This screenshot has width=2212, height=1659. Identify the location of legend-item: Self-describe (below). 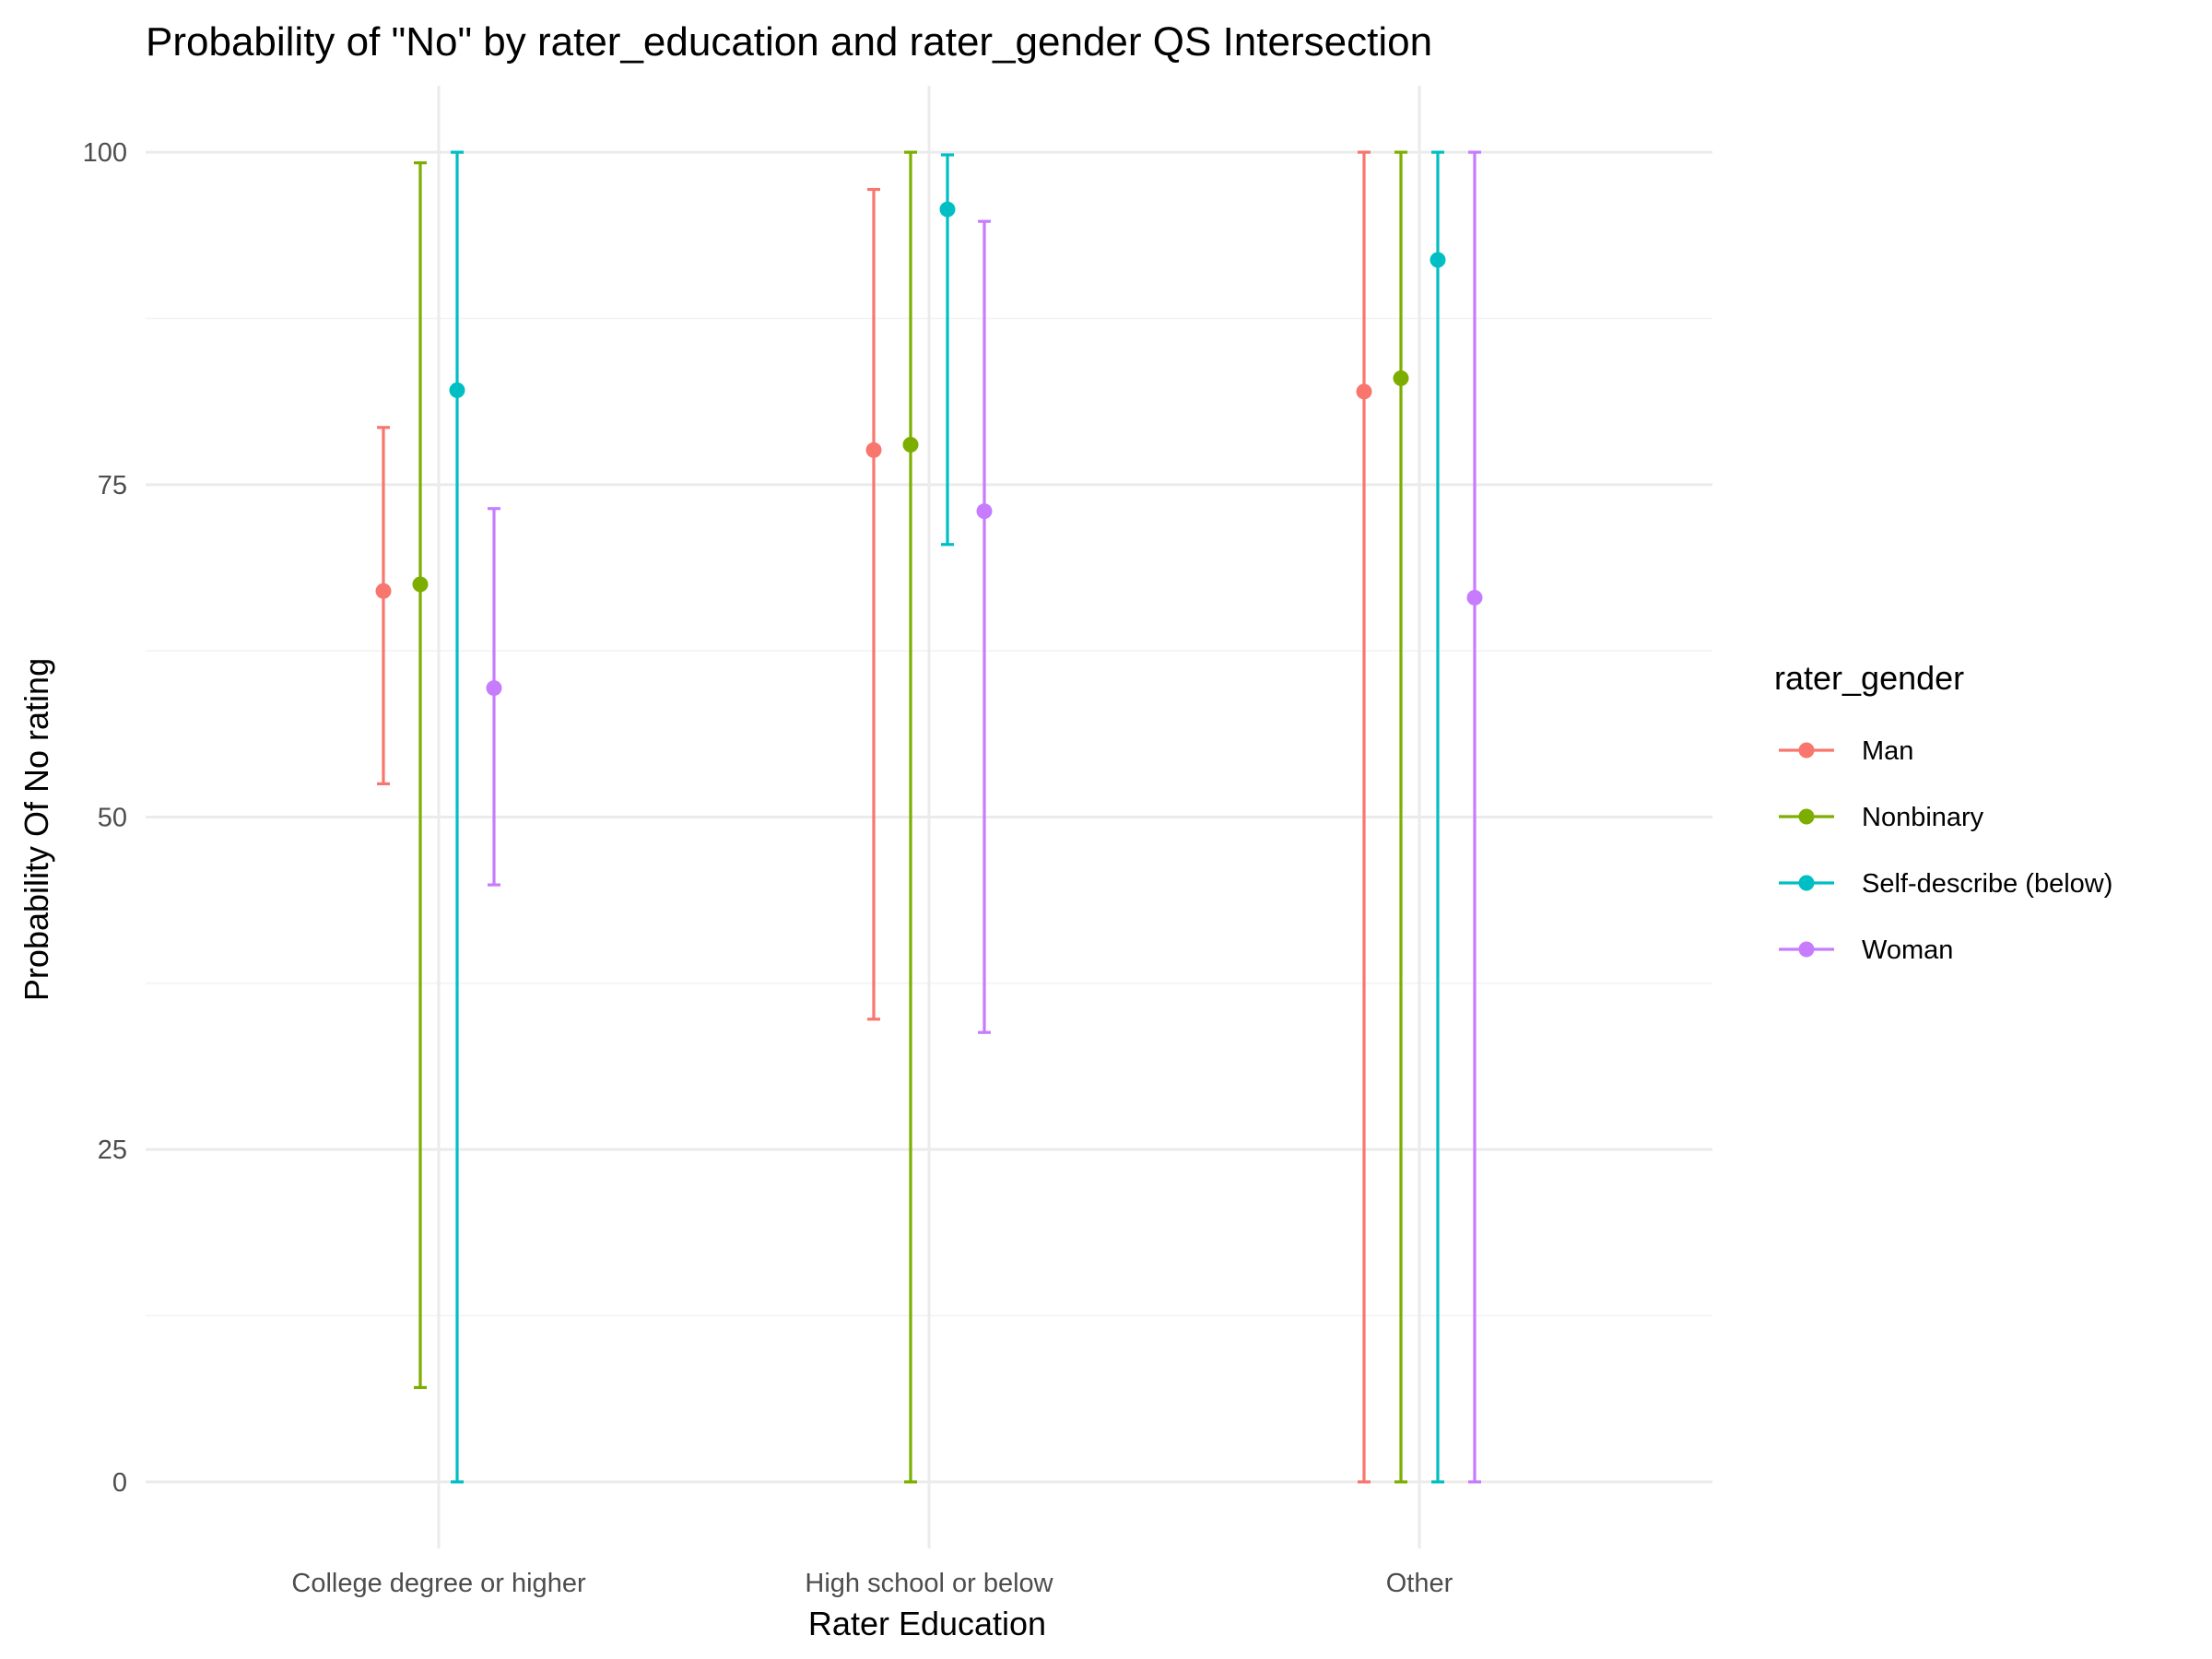
(1945, 884).